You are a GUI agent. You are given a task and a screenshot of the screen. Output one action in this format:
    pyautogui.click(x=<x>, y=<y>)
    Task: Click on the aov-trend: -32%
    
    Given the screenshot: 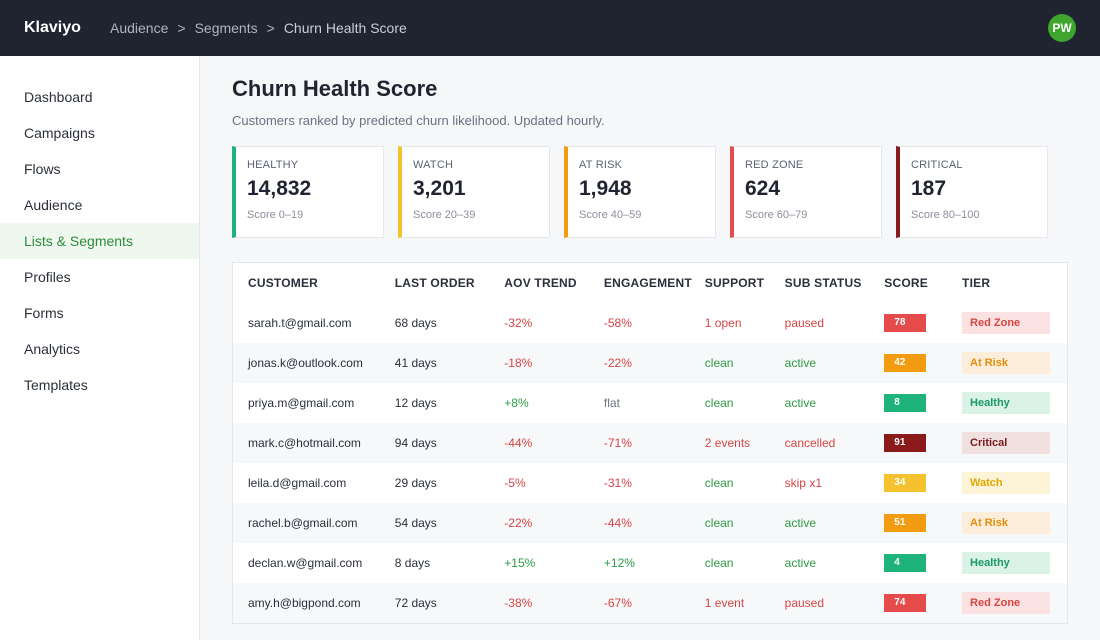 What is the action you would take?
    pyautogui.click(x=518, y=323)
    